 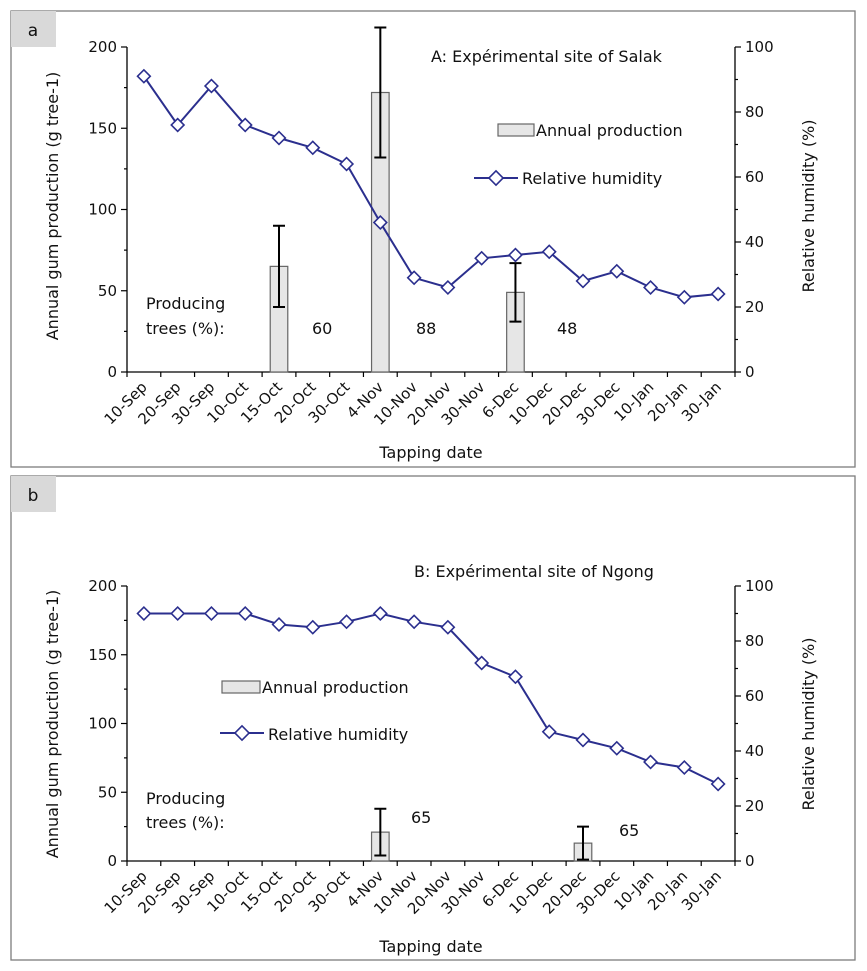 I want to click on producing-value-2: 88, so click(x=426, y=328).